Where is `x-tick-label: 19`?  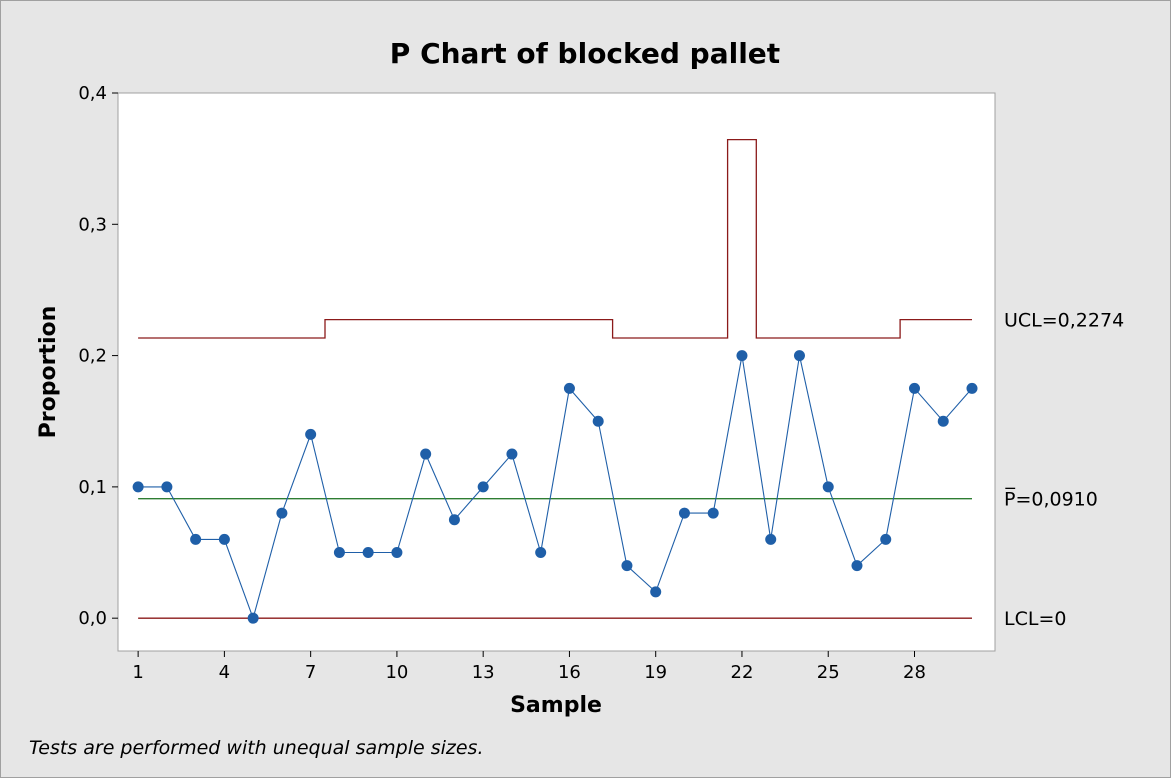
x-tick-label: 19 is located at coordinates (655, 672).